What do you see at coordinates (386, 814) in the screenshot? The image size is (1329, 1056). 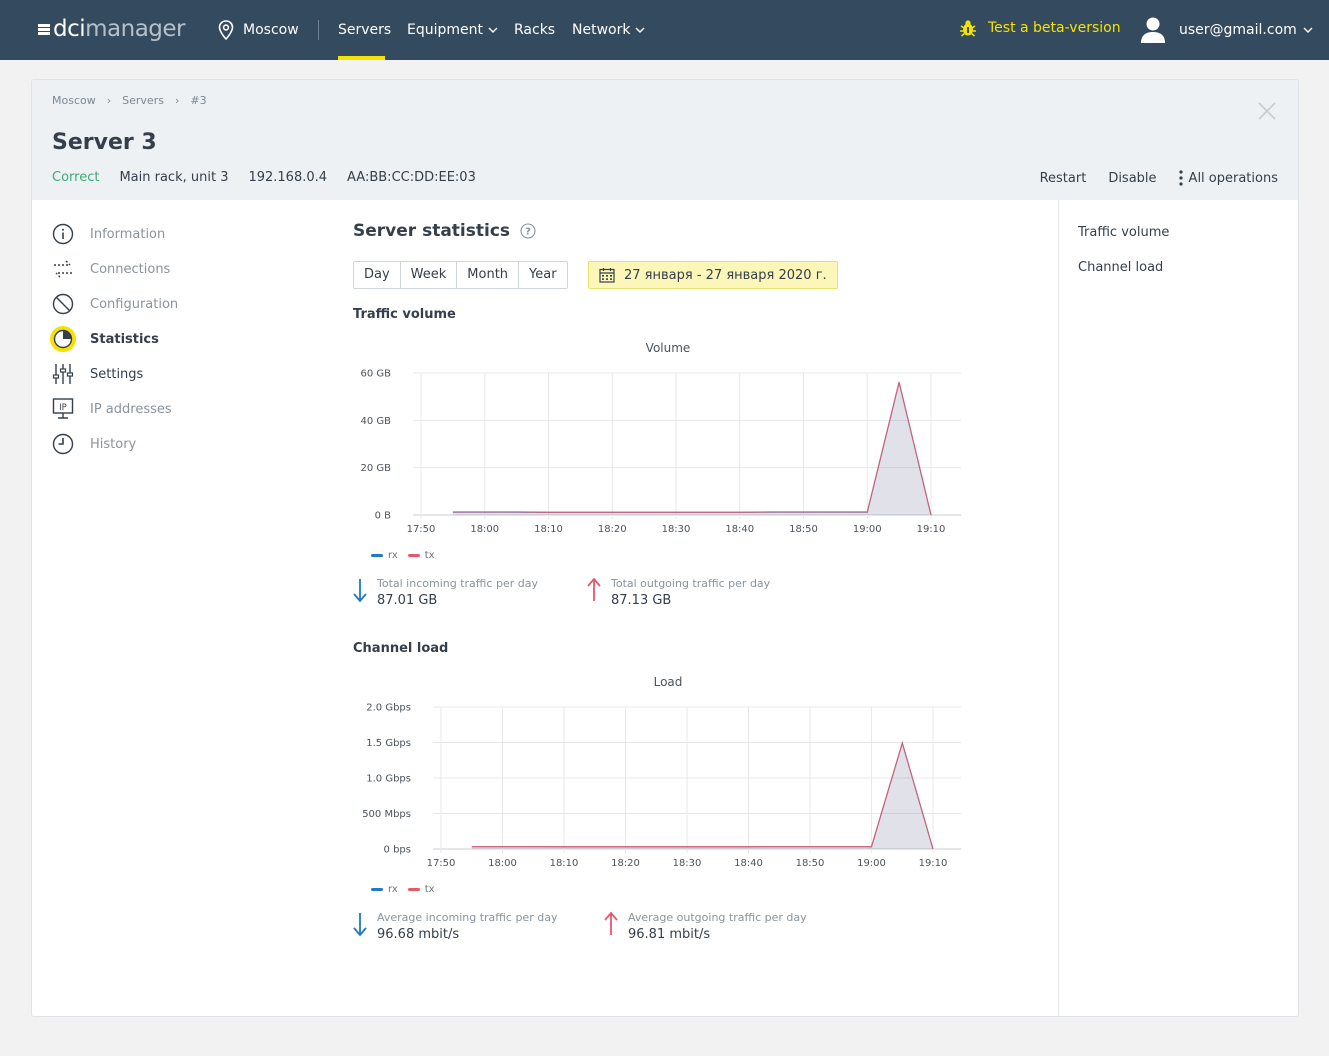 I see `y-tick-label: 500 Mbps` at bounding box center [386, 814].